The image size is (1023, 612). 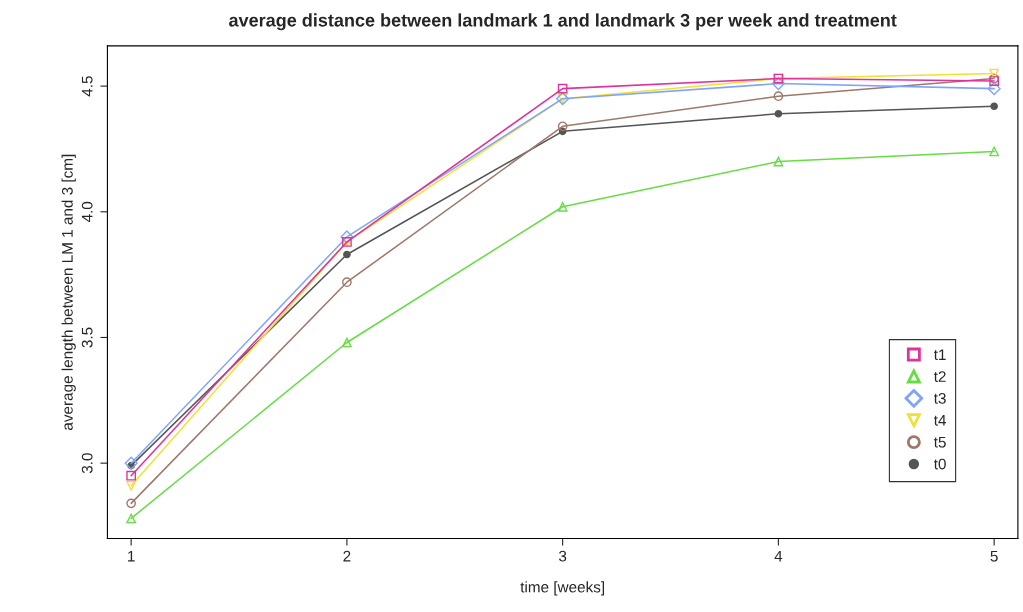 What do you see at coordinates (68, 292) in the screenshot?
I see `y-axis-title: average length between LM 1 and 3 [cm]` at bounding box center [68, 292].